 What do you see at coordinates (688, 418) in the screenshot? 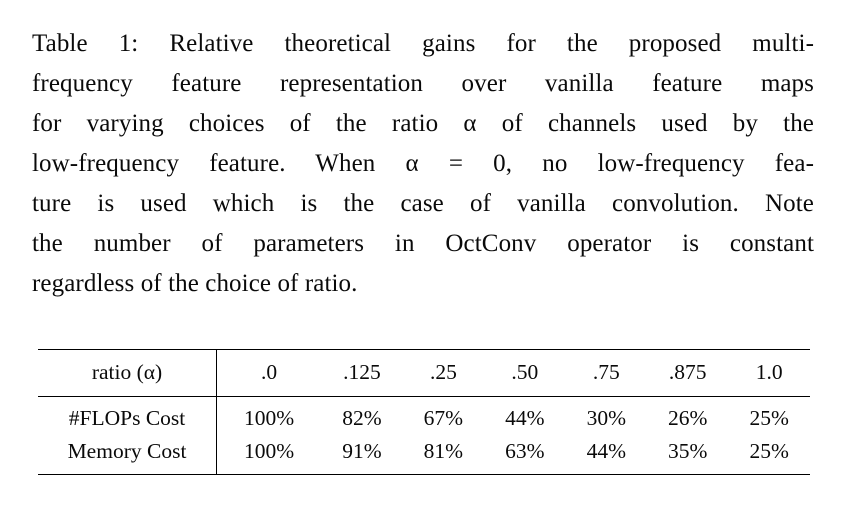
I see `table-cell: 26%` at bounding box center [688, 418].